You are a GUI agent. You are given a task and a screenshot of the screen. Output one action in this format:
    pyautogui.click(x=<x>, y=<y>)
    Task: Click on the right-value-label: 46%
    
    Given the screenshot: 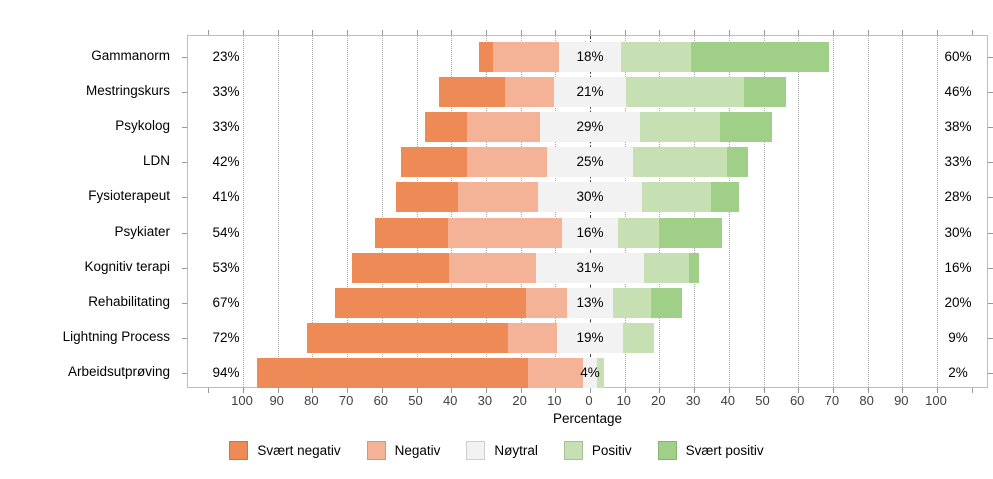 What is the action you would take?
    pyautogui.click(x=958, y=91)
    